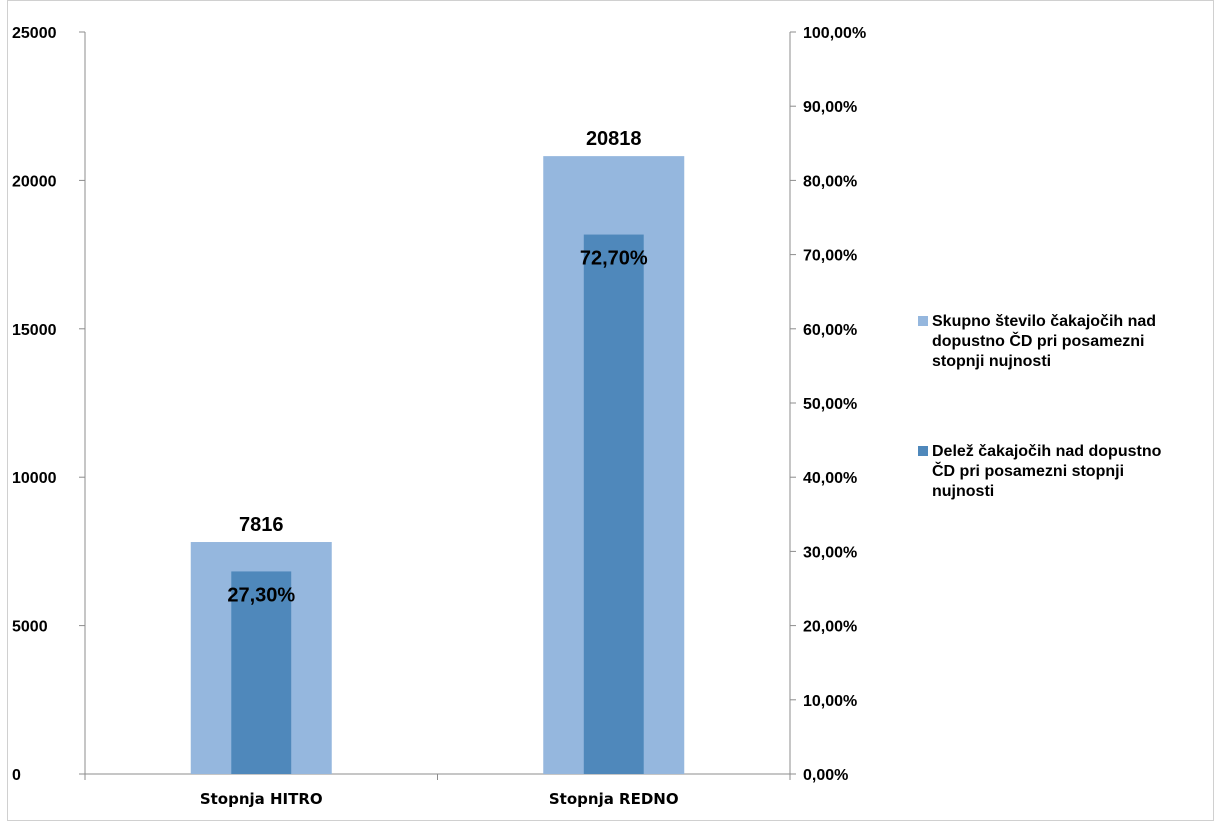 This screenshot has height=821, width=1215. I want to click on right-axis-tick-label: 70,00%, so click(830, 256).